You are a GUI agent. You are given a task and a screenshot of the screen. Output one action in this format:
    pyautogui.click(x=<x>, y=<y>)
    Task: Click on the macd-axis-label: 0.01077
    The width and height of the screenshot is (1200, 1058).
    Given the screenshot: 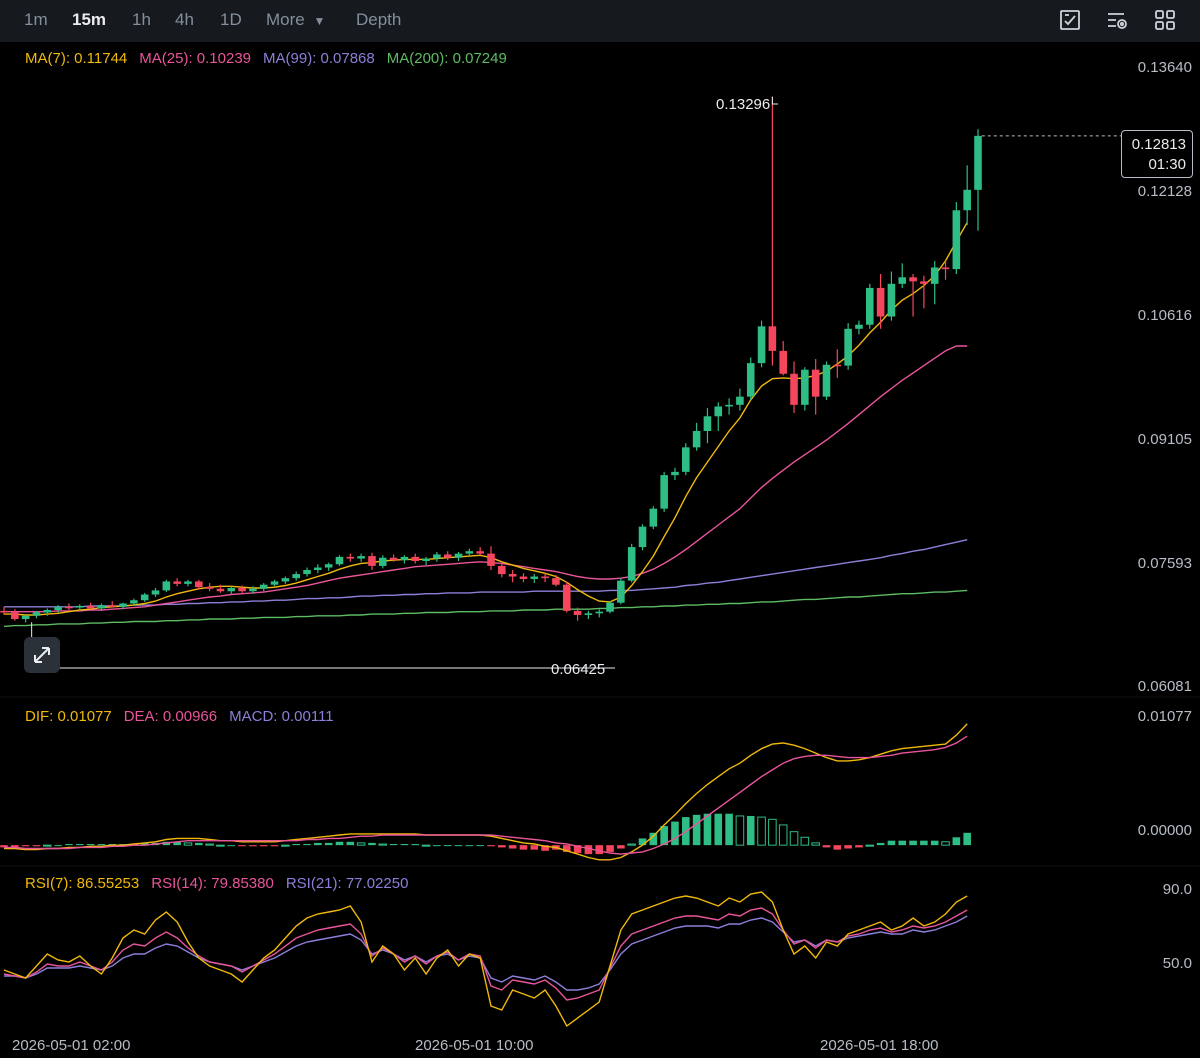 What is the action you would take?
    pyautogui.click(x=1164, y=716)
    